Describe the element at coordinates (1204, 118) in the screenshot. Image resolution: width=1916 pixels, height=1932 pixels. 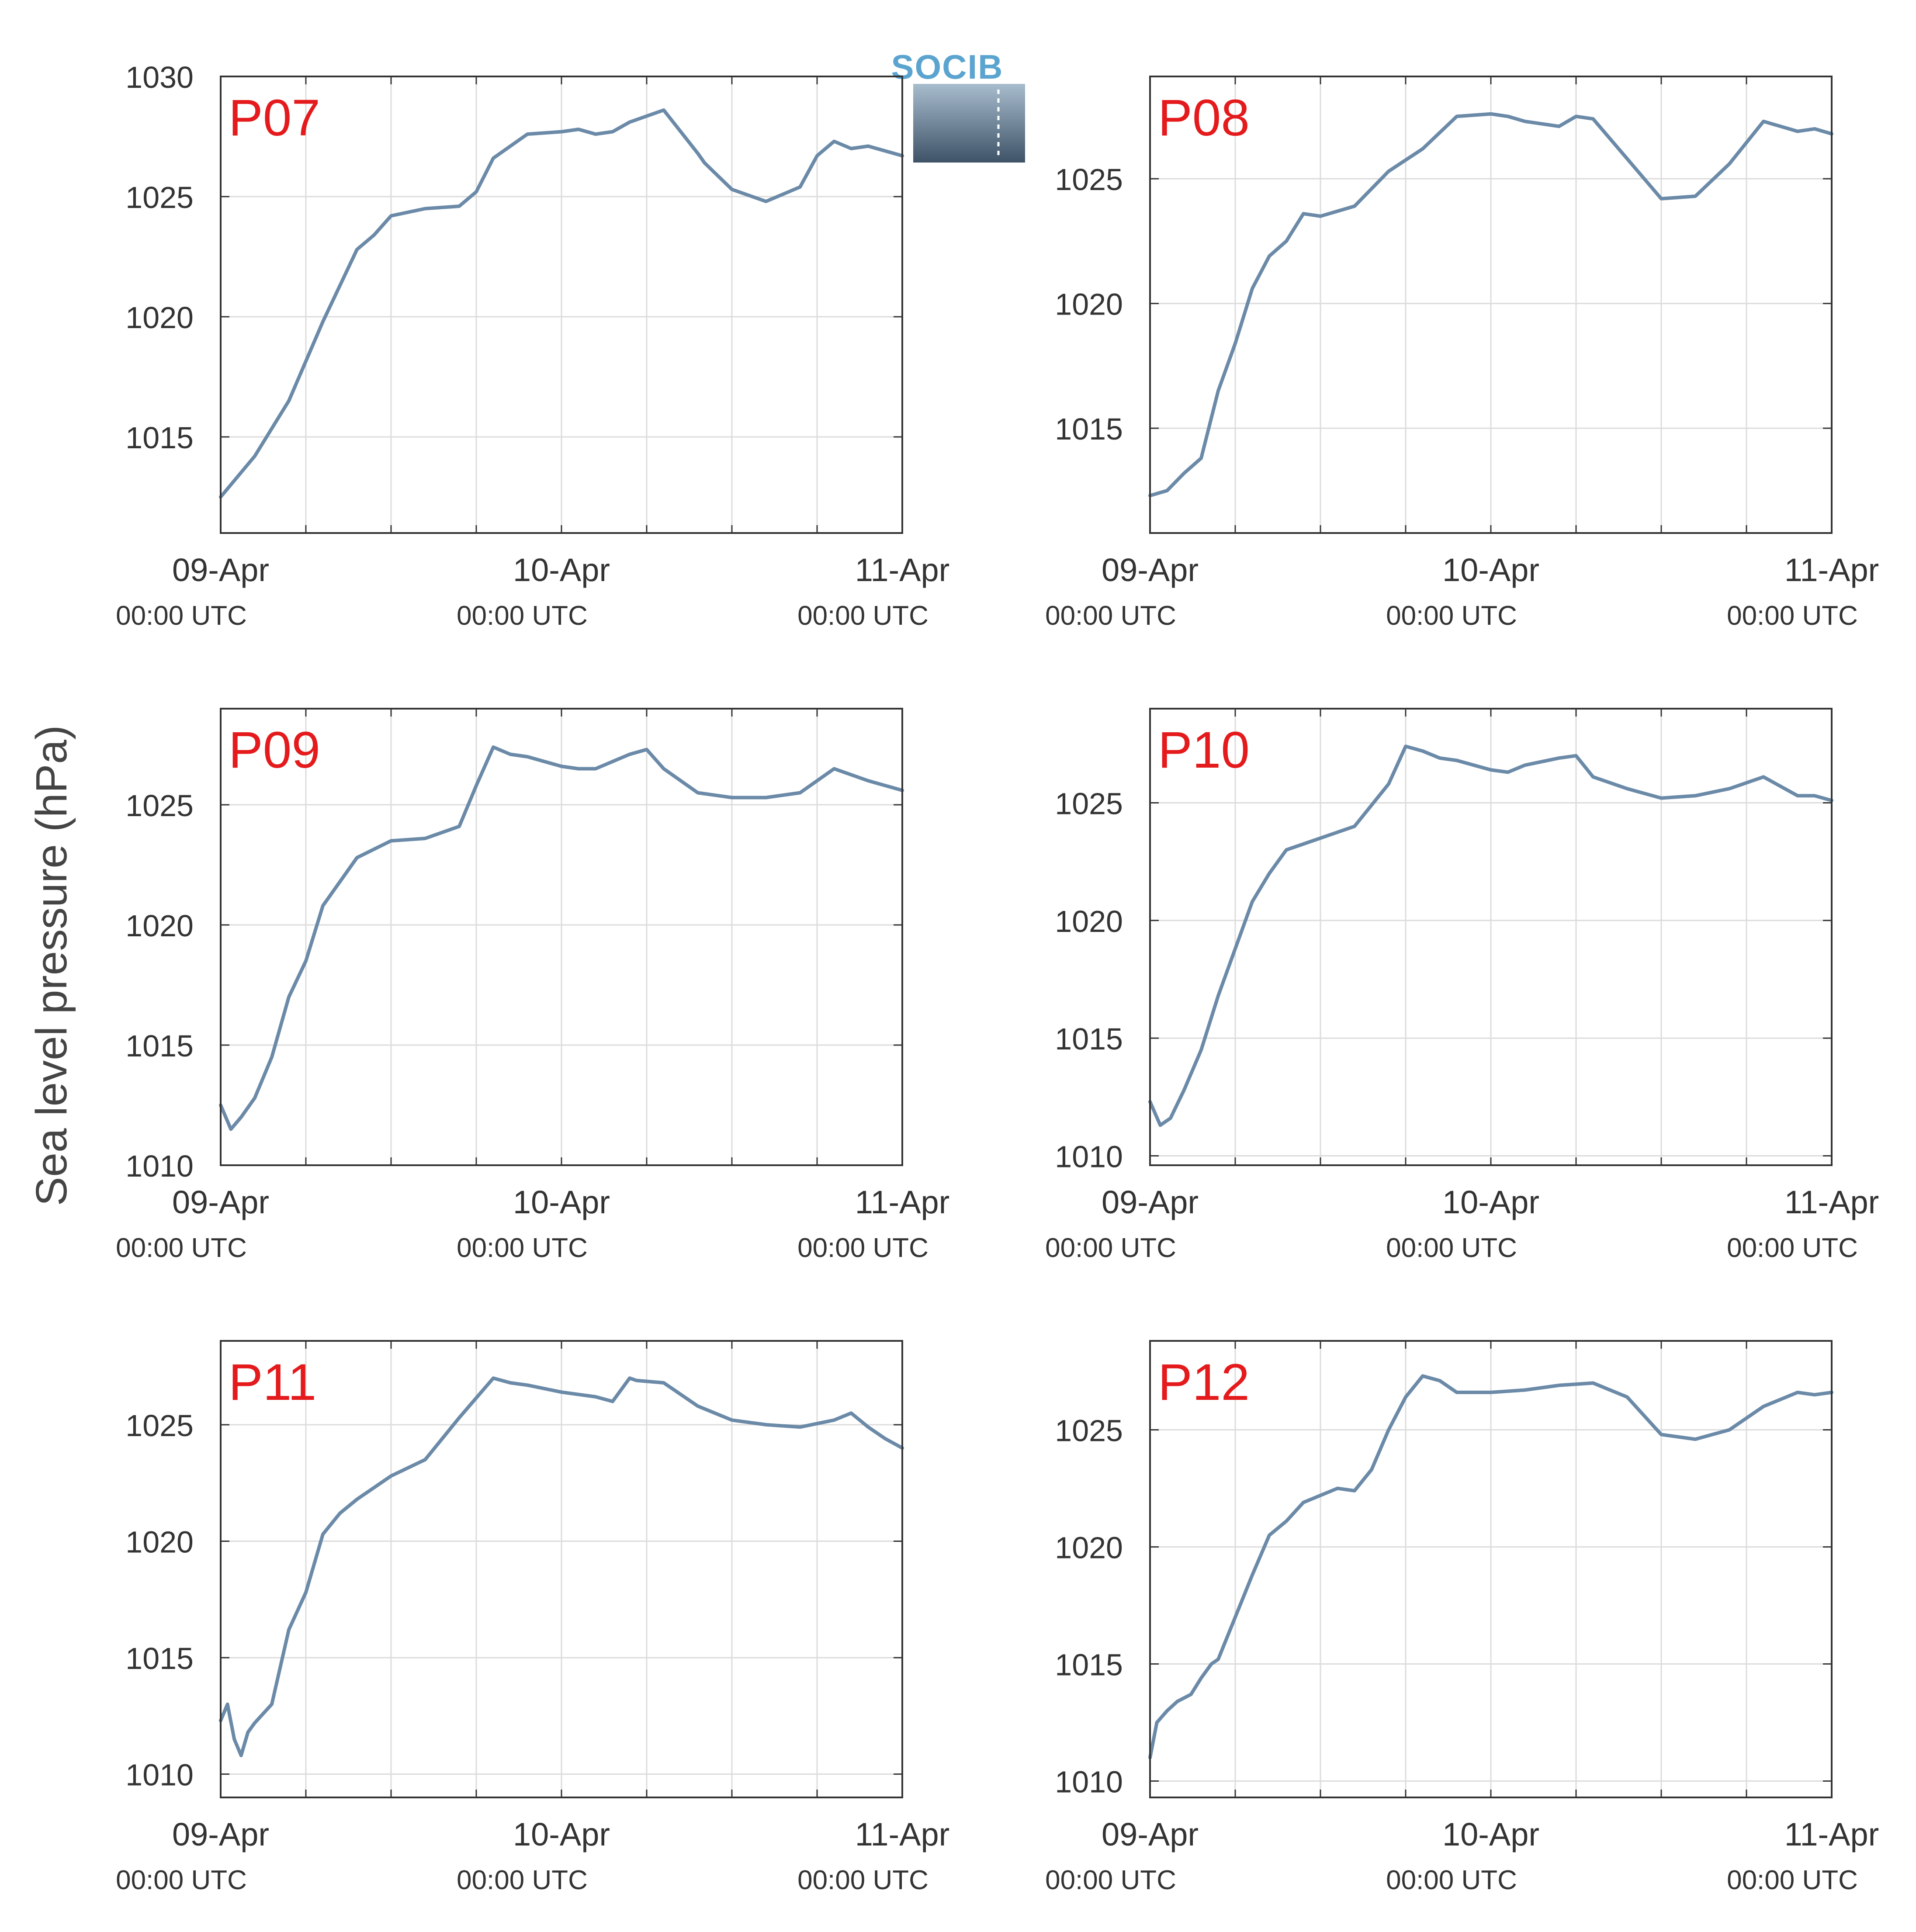
I see `station-label: P08` at that location.